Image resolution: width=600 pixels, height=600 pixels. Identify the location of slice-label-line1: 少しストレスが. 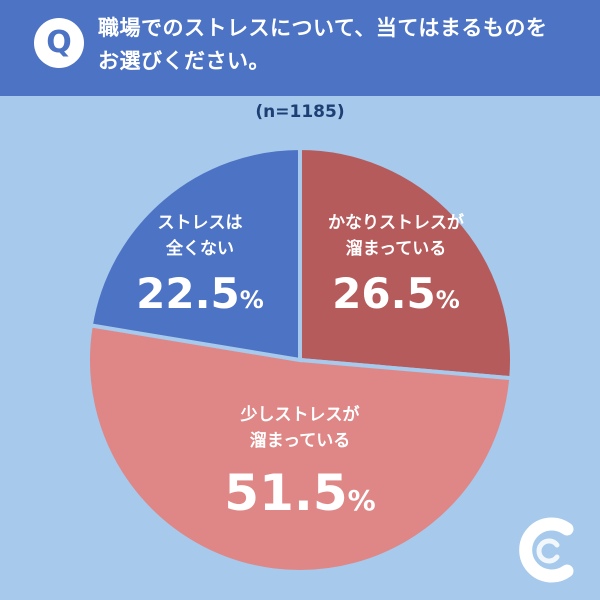
(300, 414).